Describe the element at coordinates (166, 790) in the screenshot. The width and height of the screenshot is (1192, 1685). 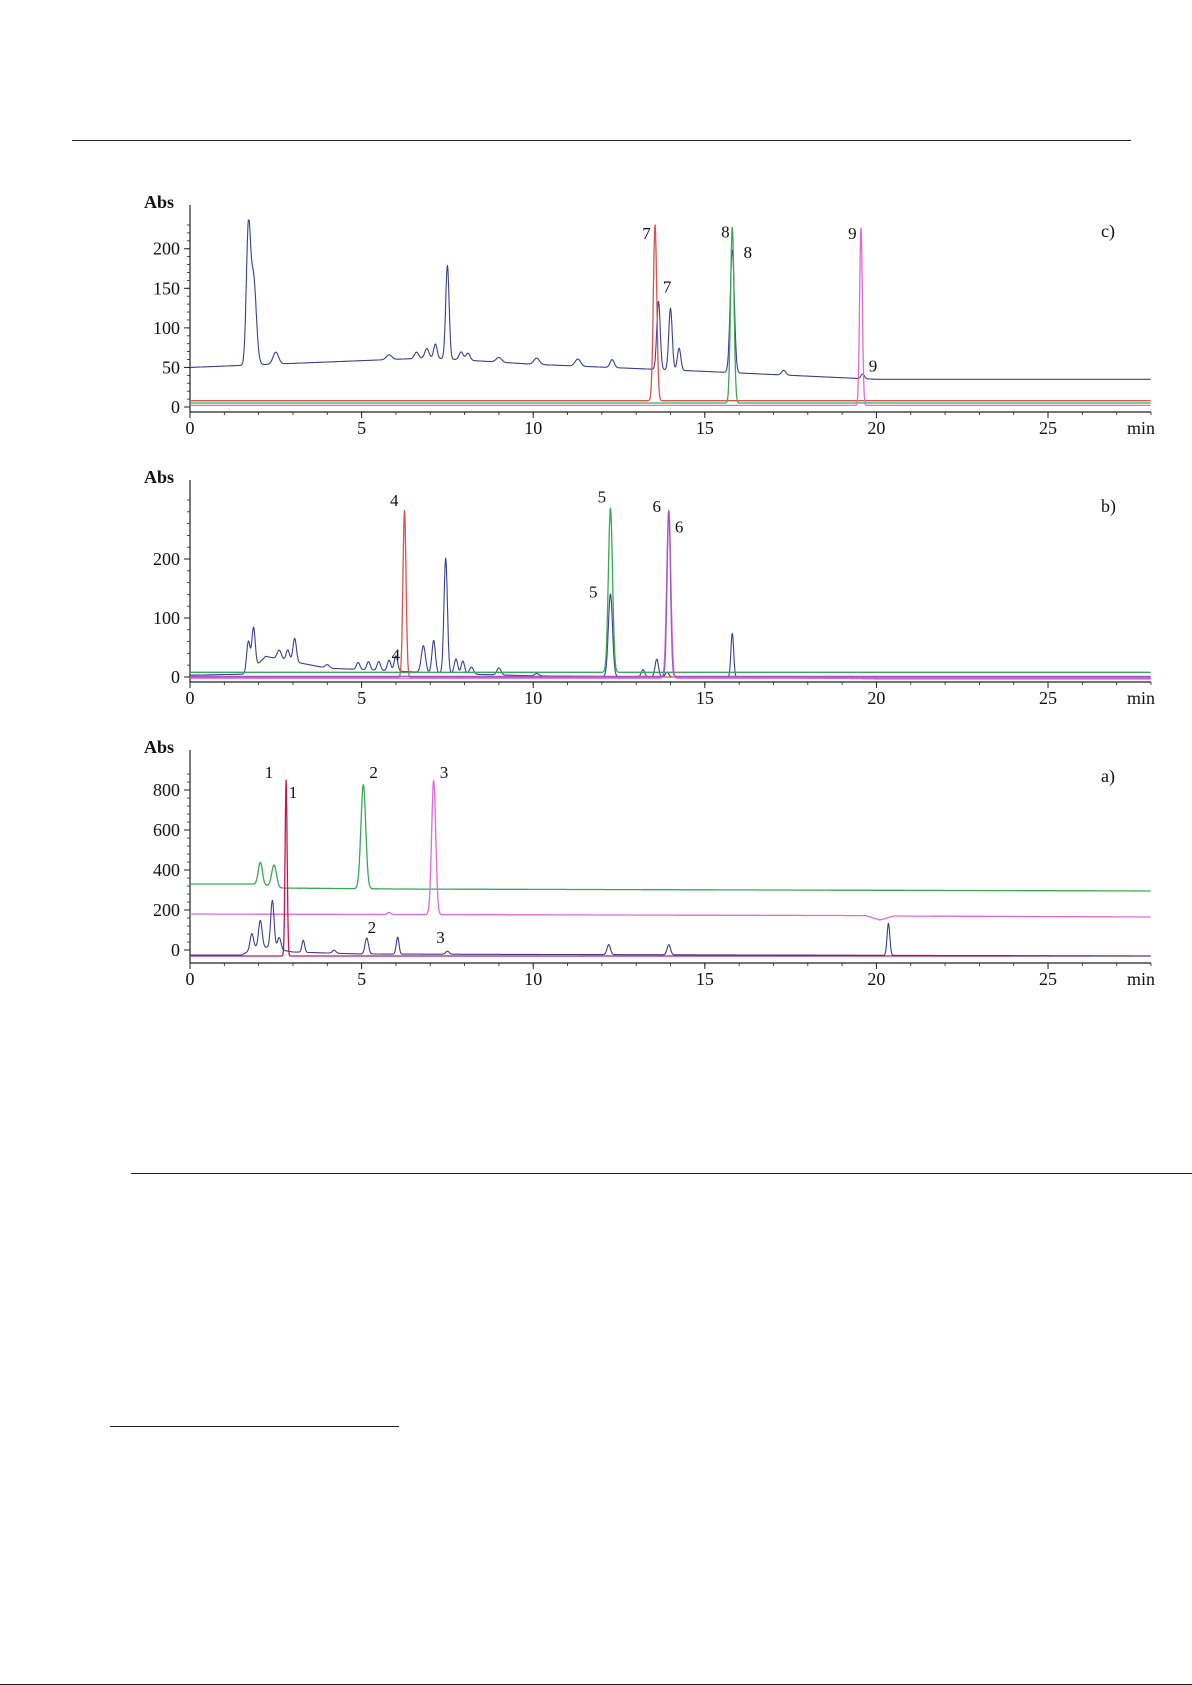
I see `y-tick-label: 800` at that location.